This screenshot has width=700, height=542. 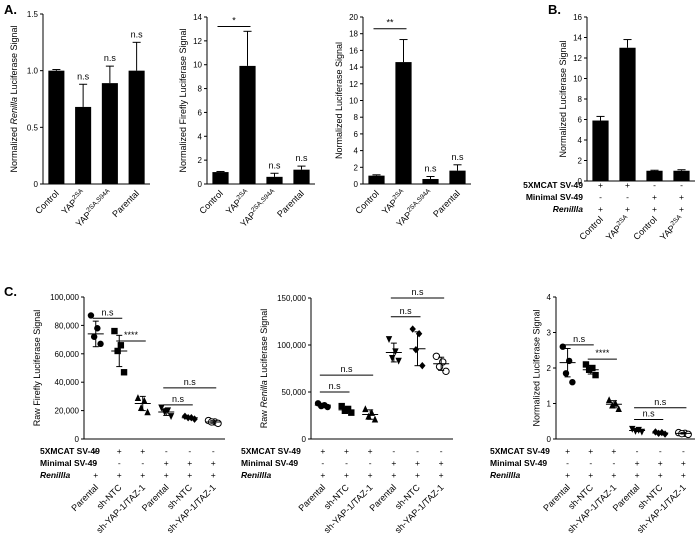 I want to click on y-tick-label-2-7: 14, so click(x=353, y=67).